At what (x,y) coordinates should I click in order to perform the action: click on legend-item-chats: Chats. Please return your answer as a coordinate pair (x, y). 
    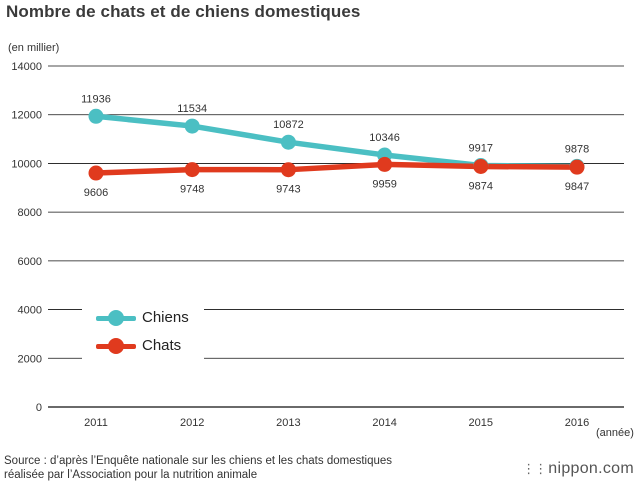
    Looking at the image, I should click on (143, 346).